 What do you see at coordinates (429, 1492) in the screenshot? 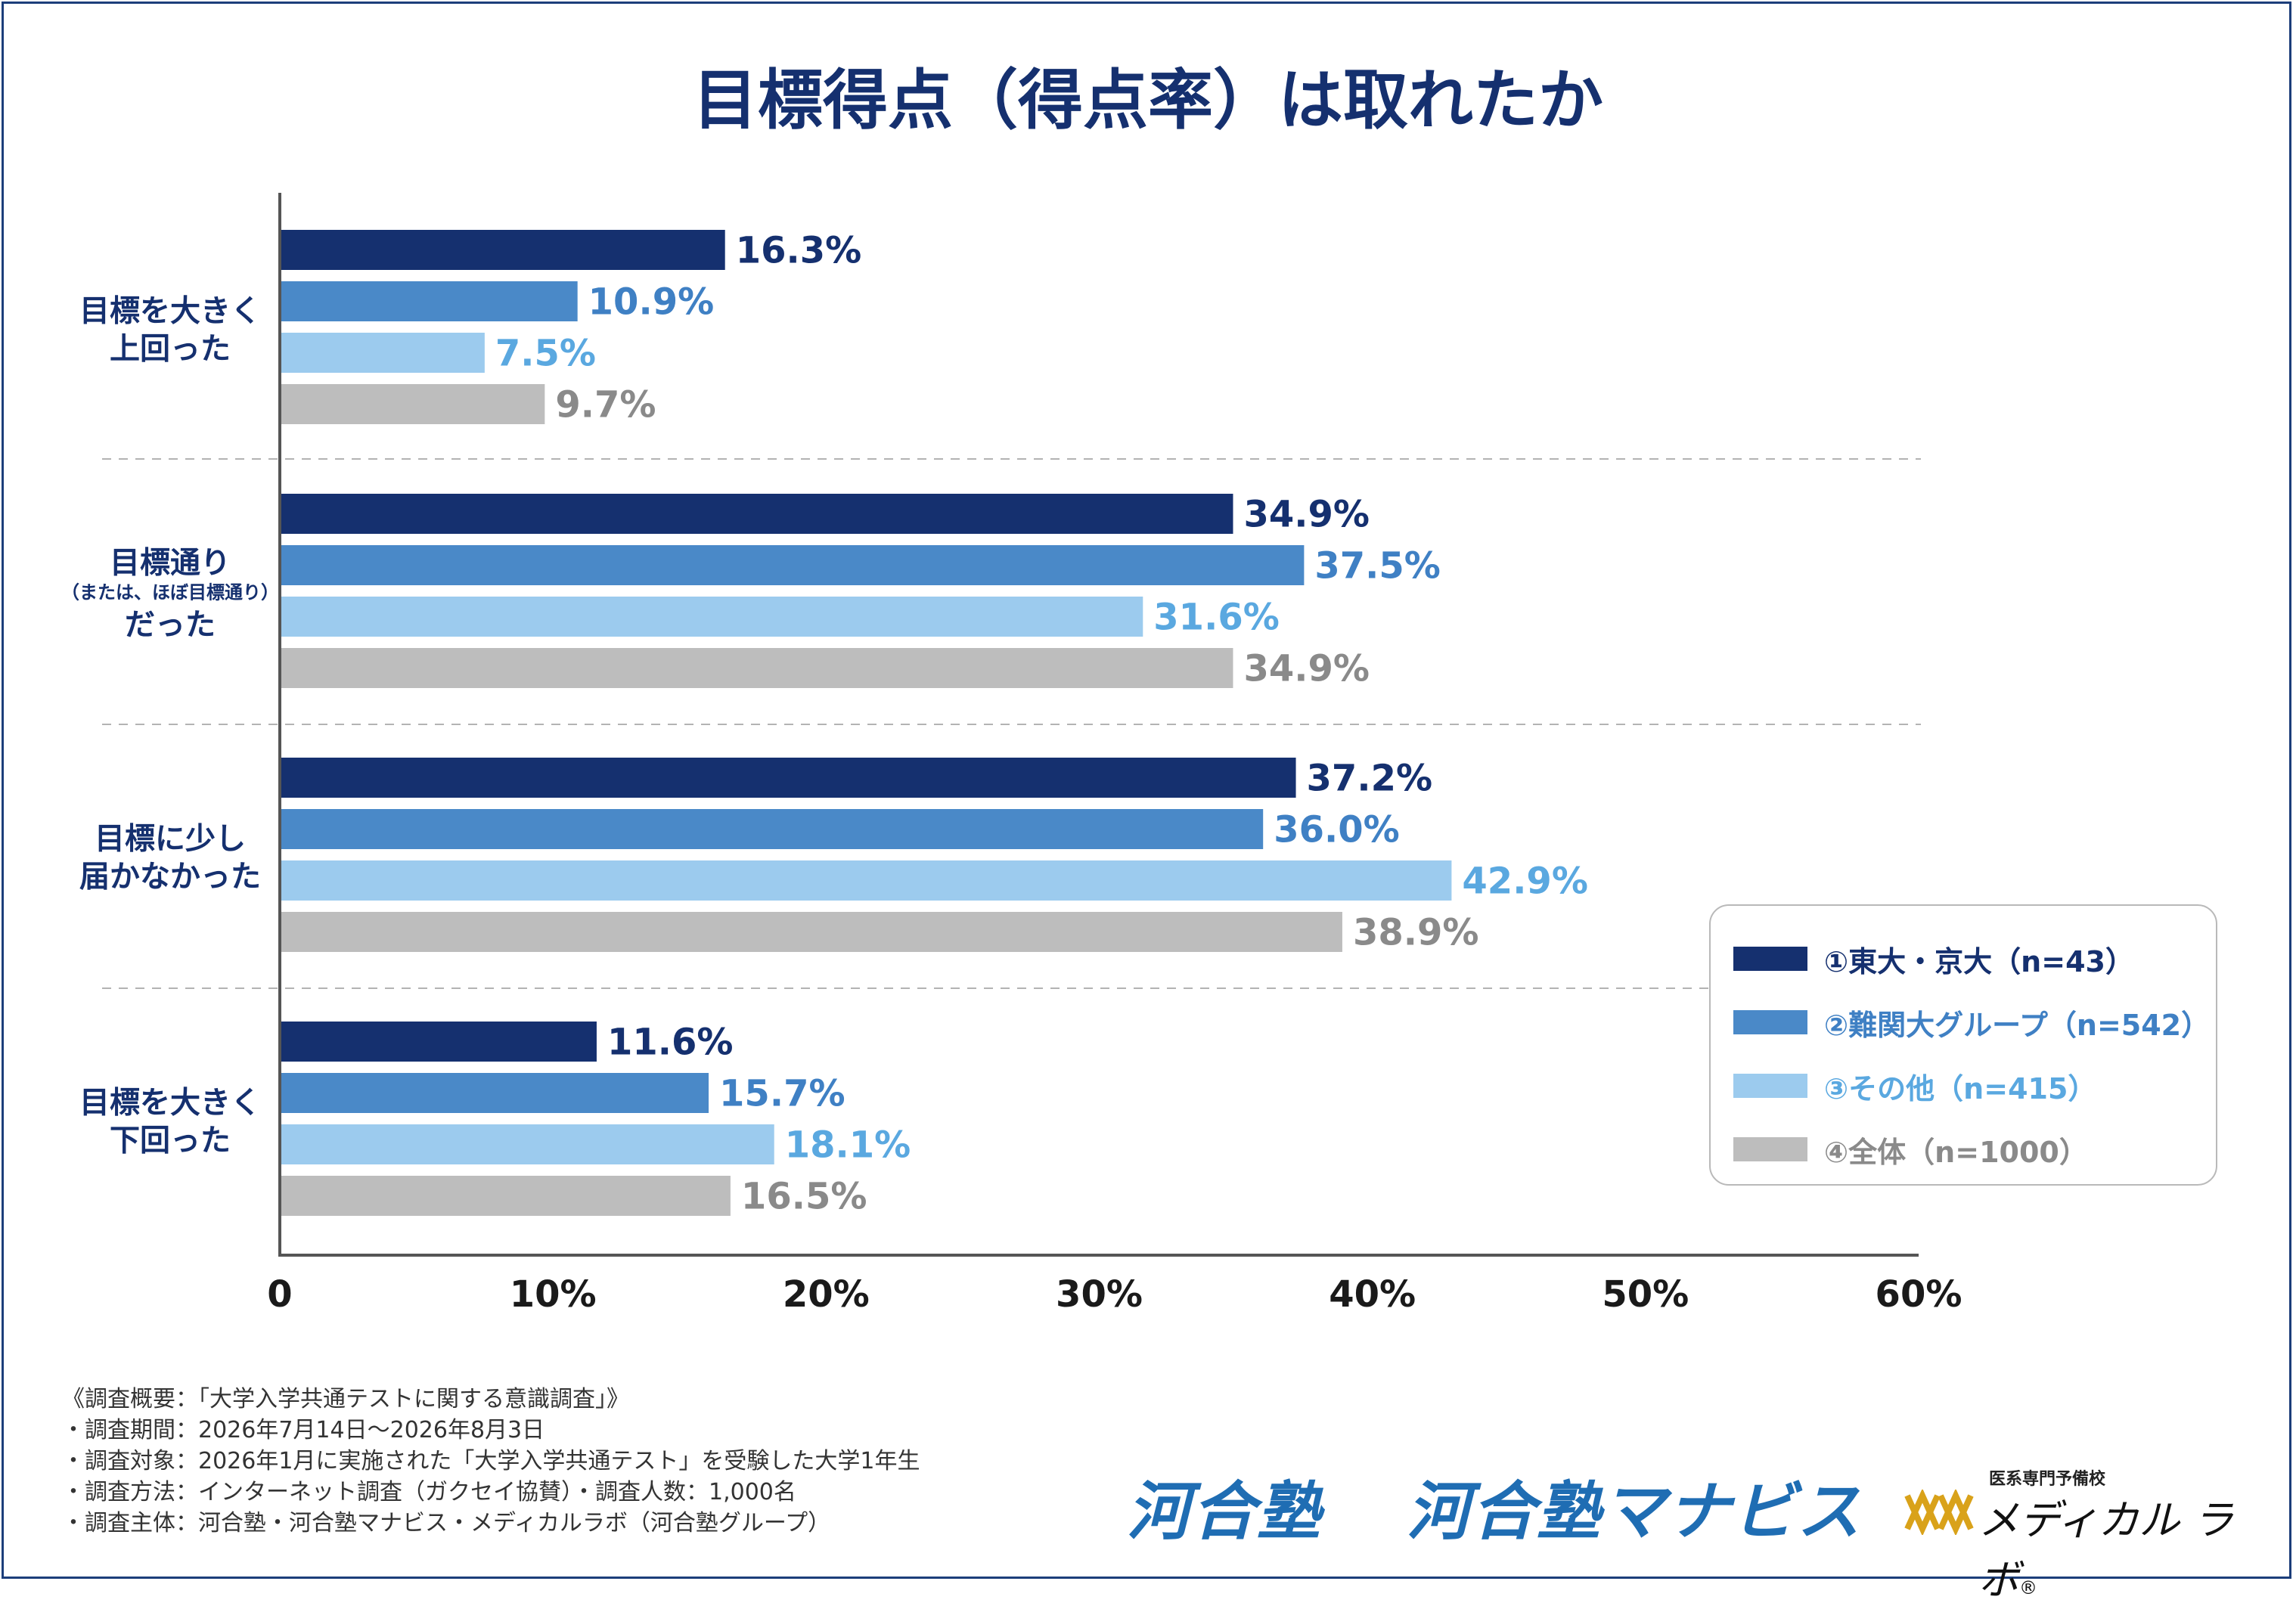
I see `survey-note-line: ・調査方法：インターネット調査（ガクセイ協賛）・調査人数：1,000名` at bounding box center [429, 1492].